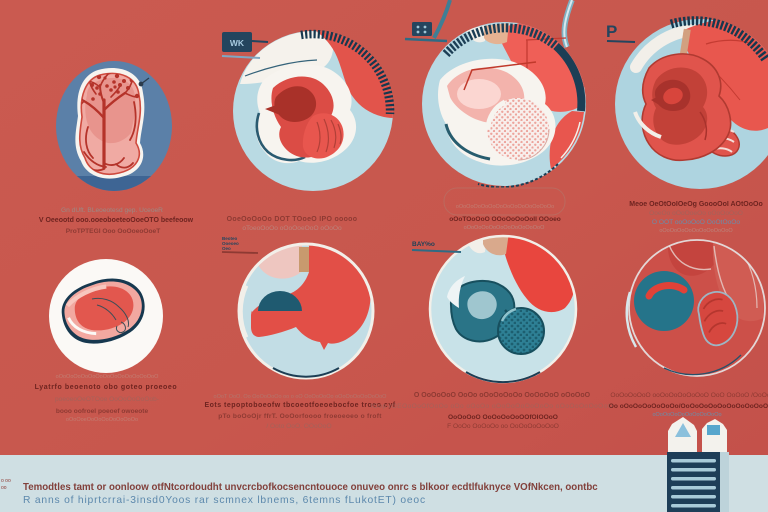 This screenshot has width=768, height=512. Describe the element at coordinates (292, 219) in the screenshot. I see `svg-text: OoeOoOoOo DOT TOoeO IPO ooooo` at that location.